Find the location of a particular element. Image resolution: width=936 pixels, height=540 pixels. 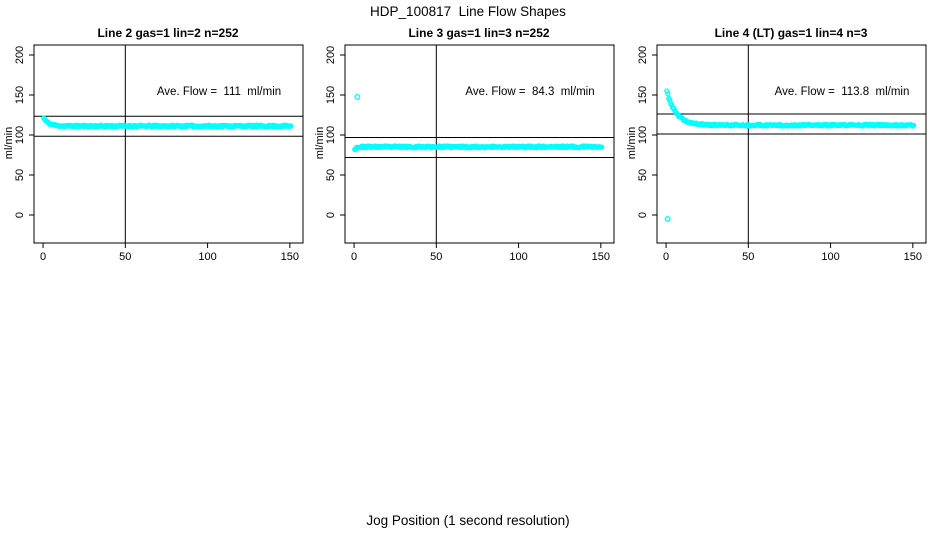

main-title: HDP_100817 Line Flow Shapes is located at coordinates (468, 11).